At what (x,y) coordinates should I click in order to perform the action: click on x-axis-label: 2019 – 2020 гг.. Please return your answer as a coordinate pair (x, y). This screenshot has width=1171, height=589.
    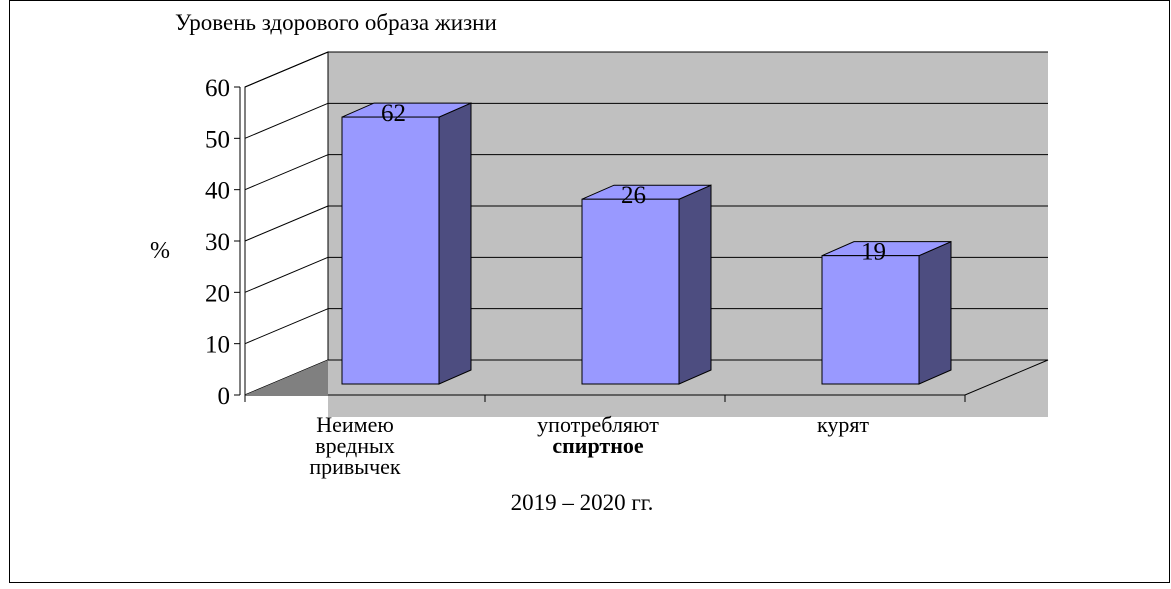
    Looking at the image, I should click on (582, 502).